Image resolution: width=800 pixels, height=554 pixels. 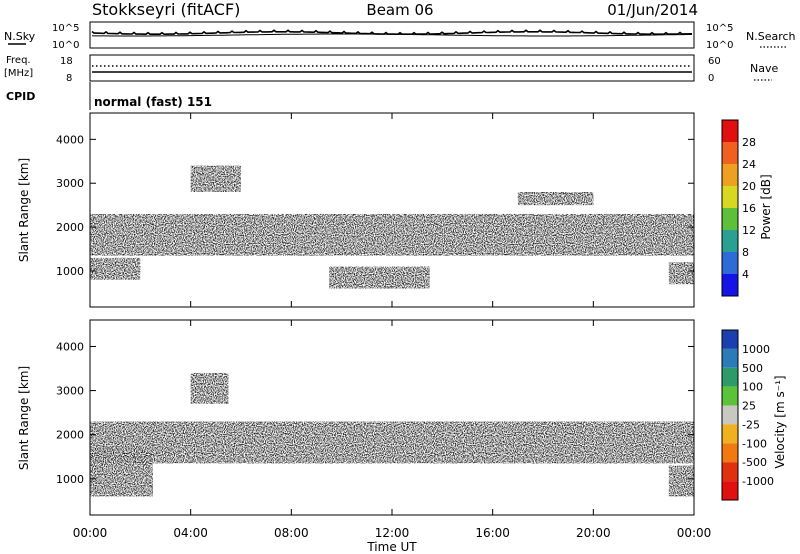 I want to click on power-colorbar-tick-1: 24, so click(x=749, y=164).